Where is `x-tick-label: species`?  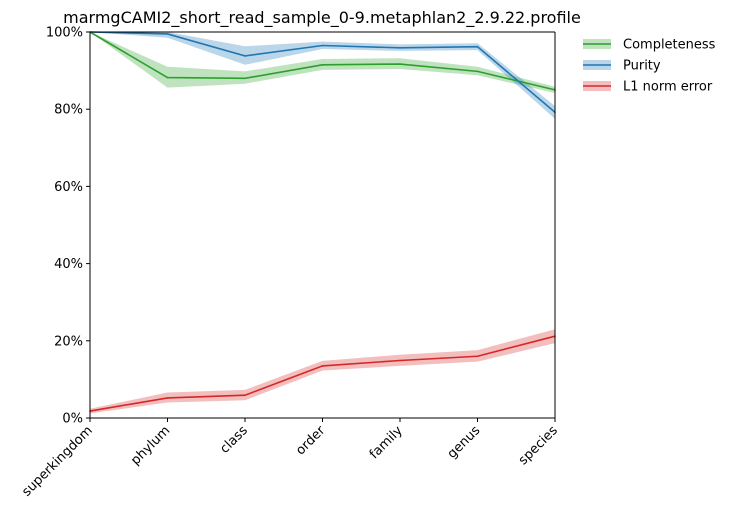 x-tick-label: species is located at coordinates (538, 445).